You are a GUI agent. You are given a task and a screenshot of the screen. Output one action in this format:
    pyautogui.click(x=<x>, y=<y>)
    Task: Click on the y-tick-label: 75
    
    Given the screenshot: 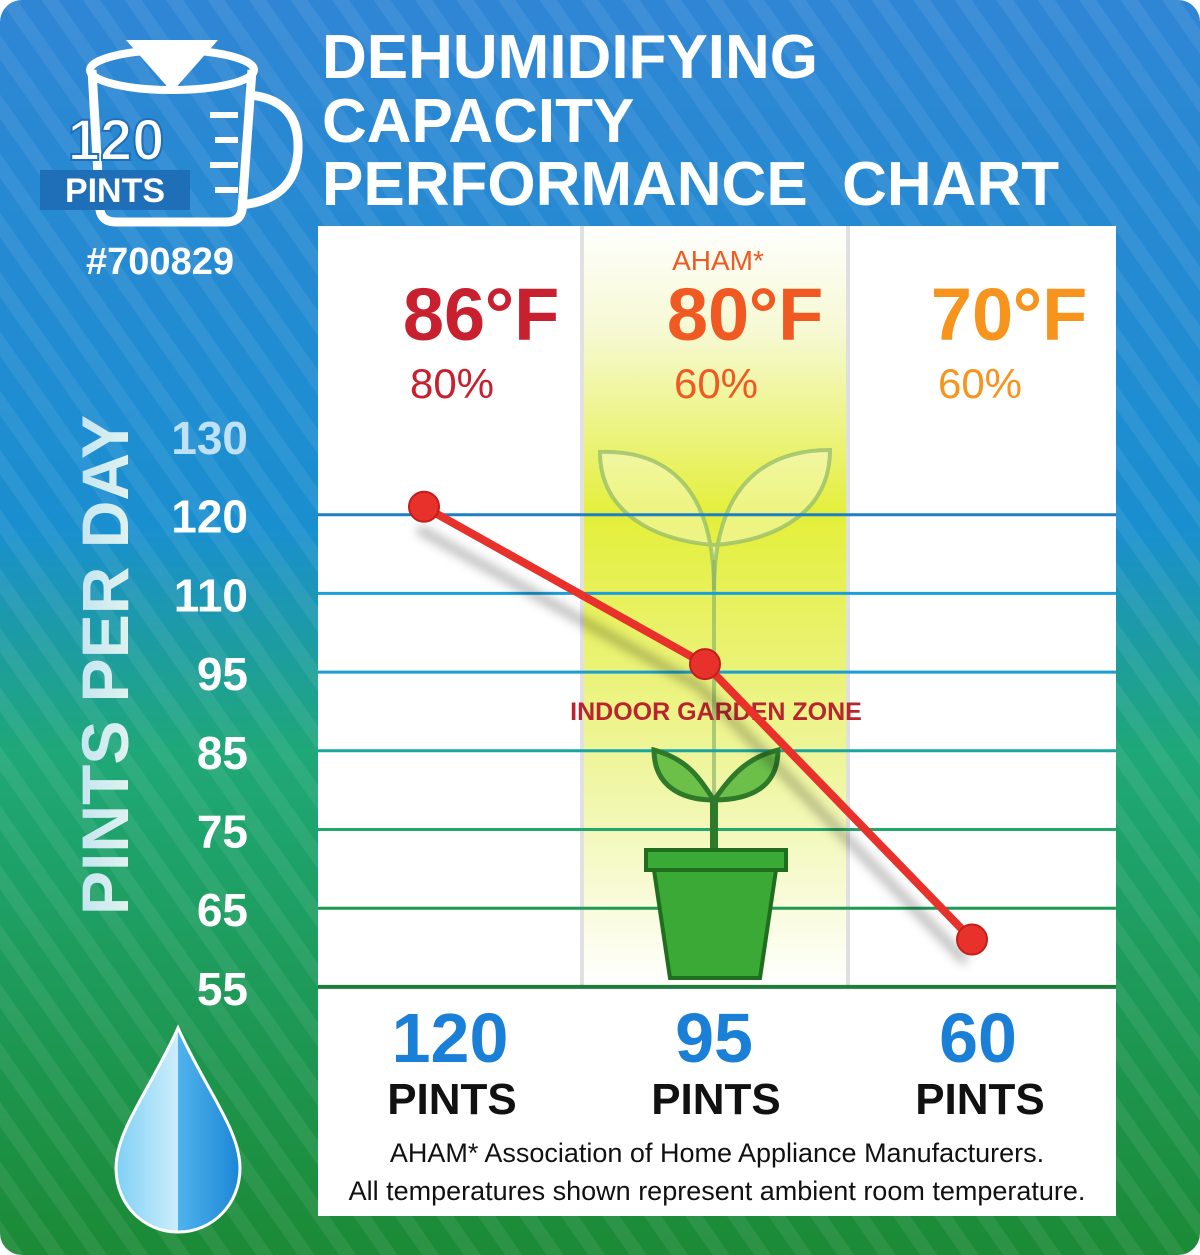 What is the action you would take?
    pyautogui.click(x=222, y=832)
    